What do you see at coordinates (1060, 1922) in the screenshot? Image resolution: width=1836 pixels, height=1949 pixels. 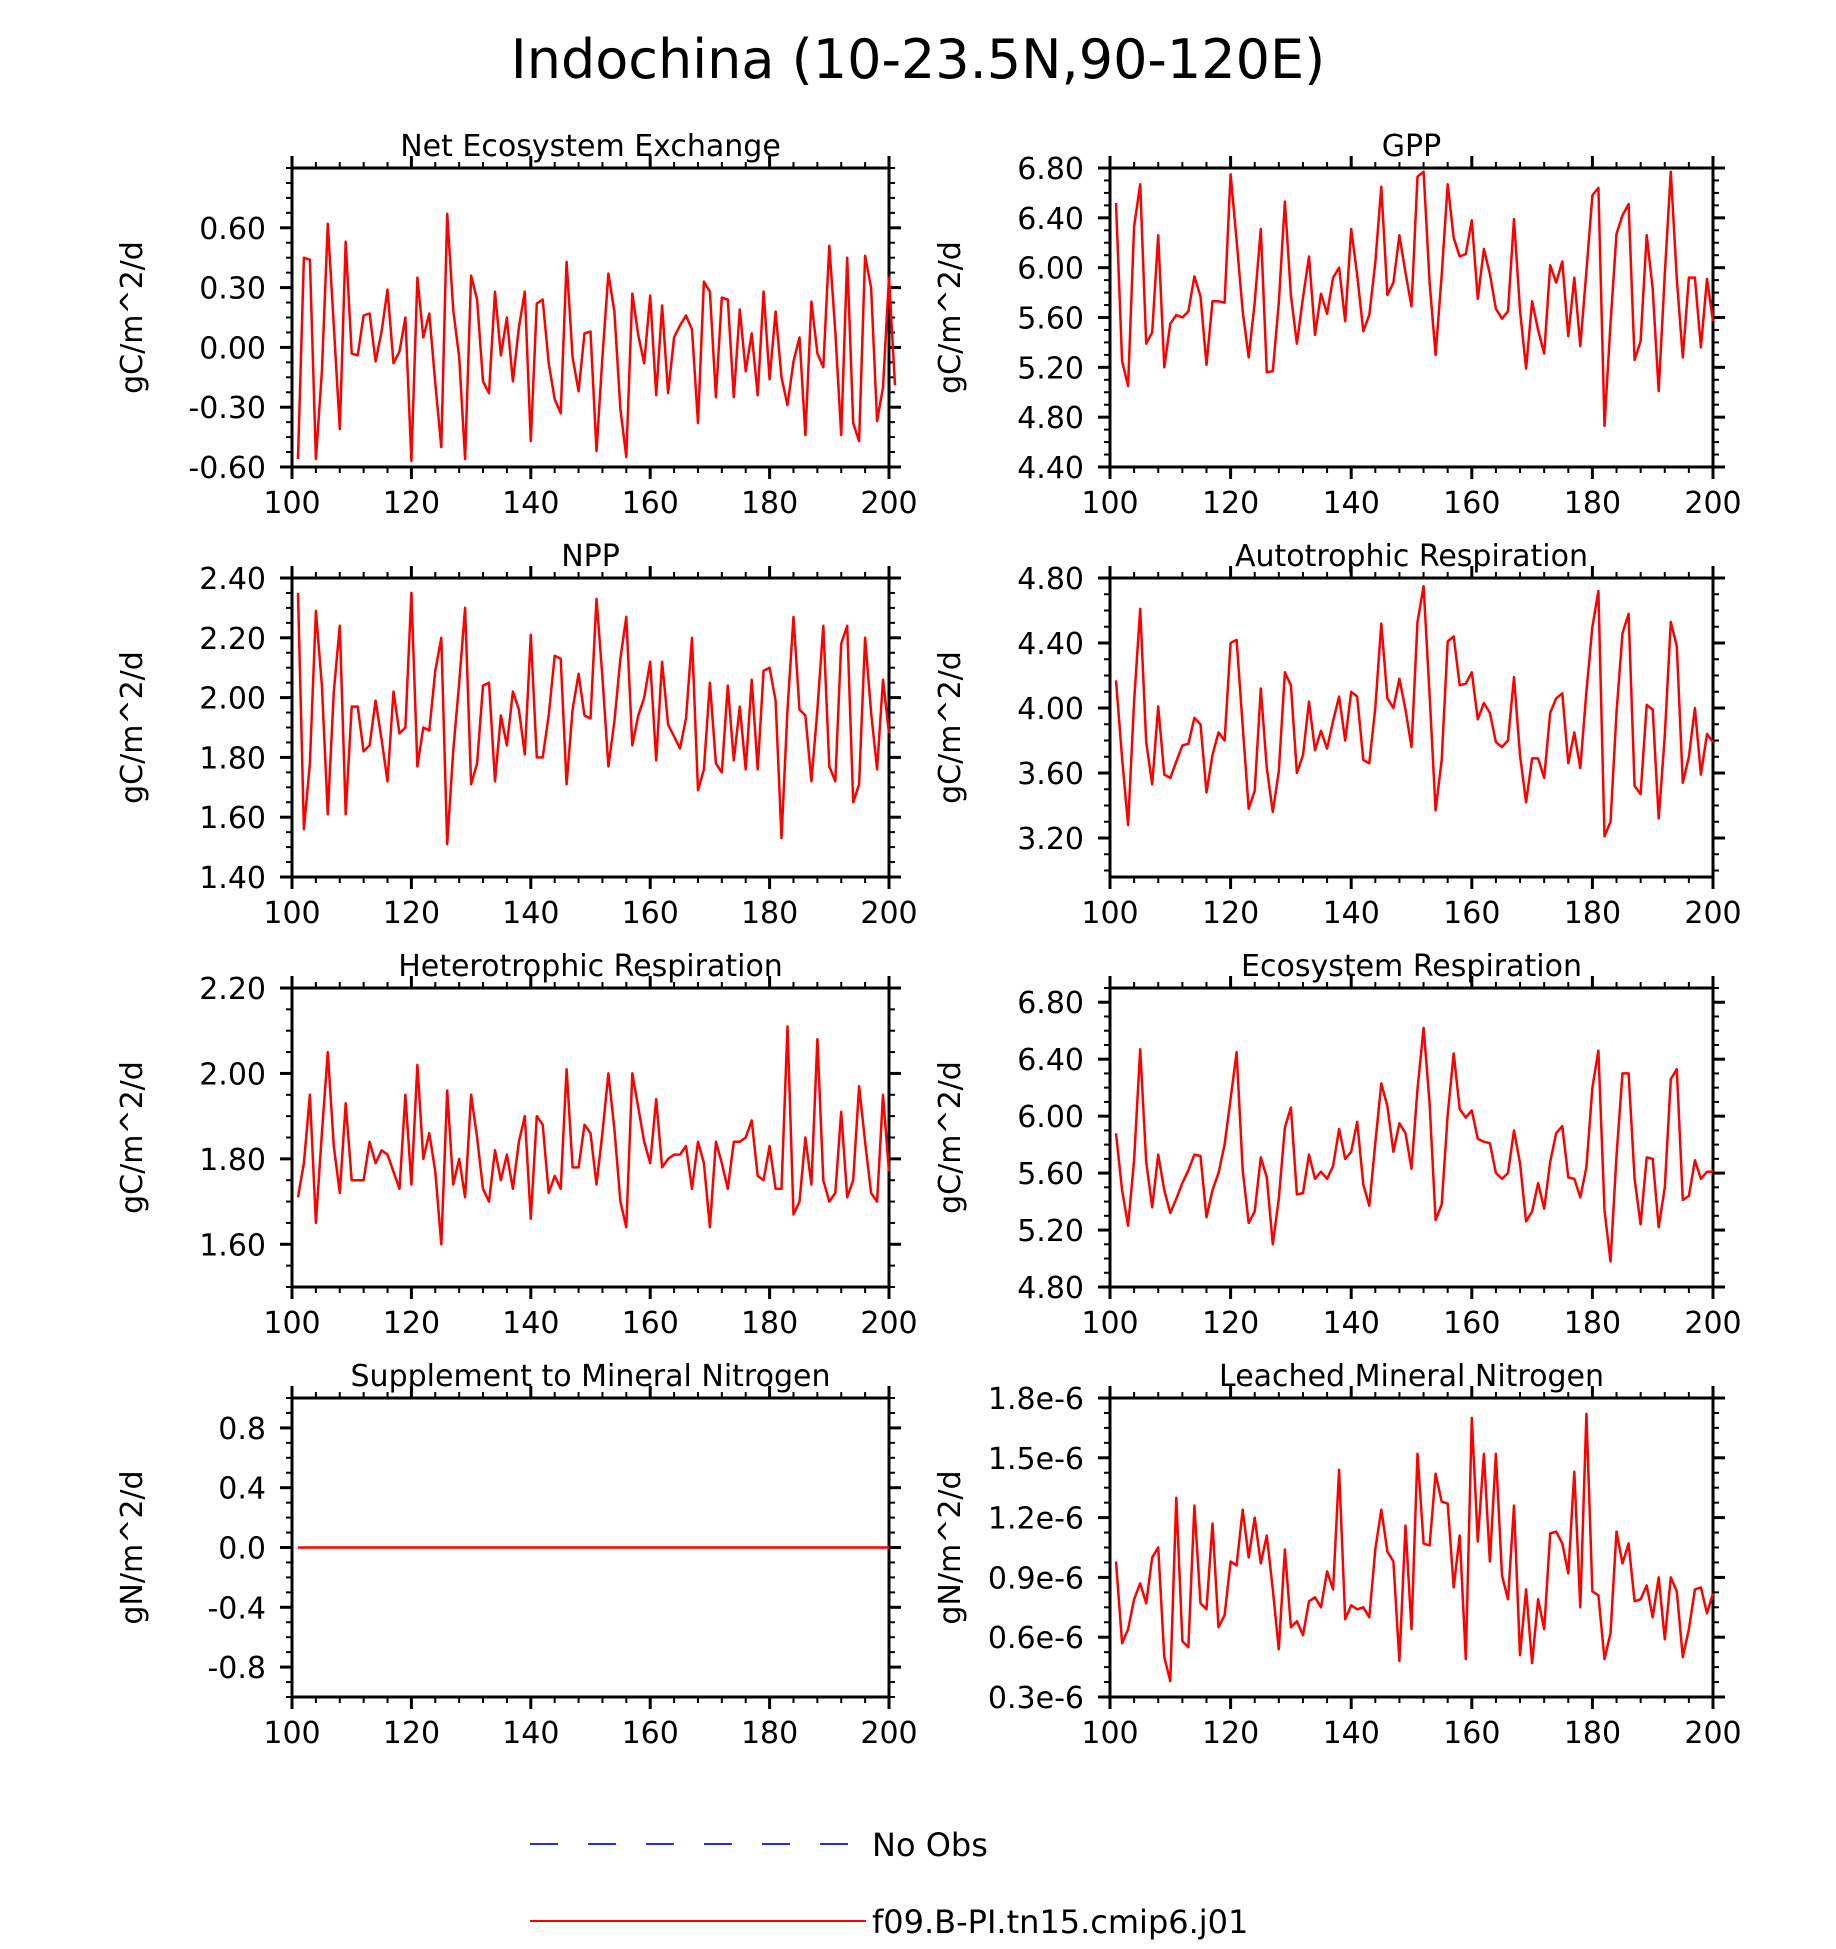 I see `legend-model-label: f09.B-PI.tn15.cmip6.j01` at bounding box center [1060, 1922].